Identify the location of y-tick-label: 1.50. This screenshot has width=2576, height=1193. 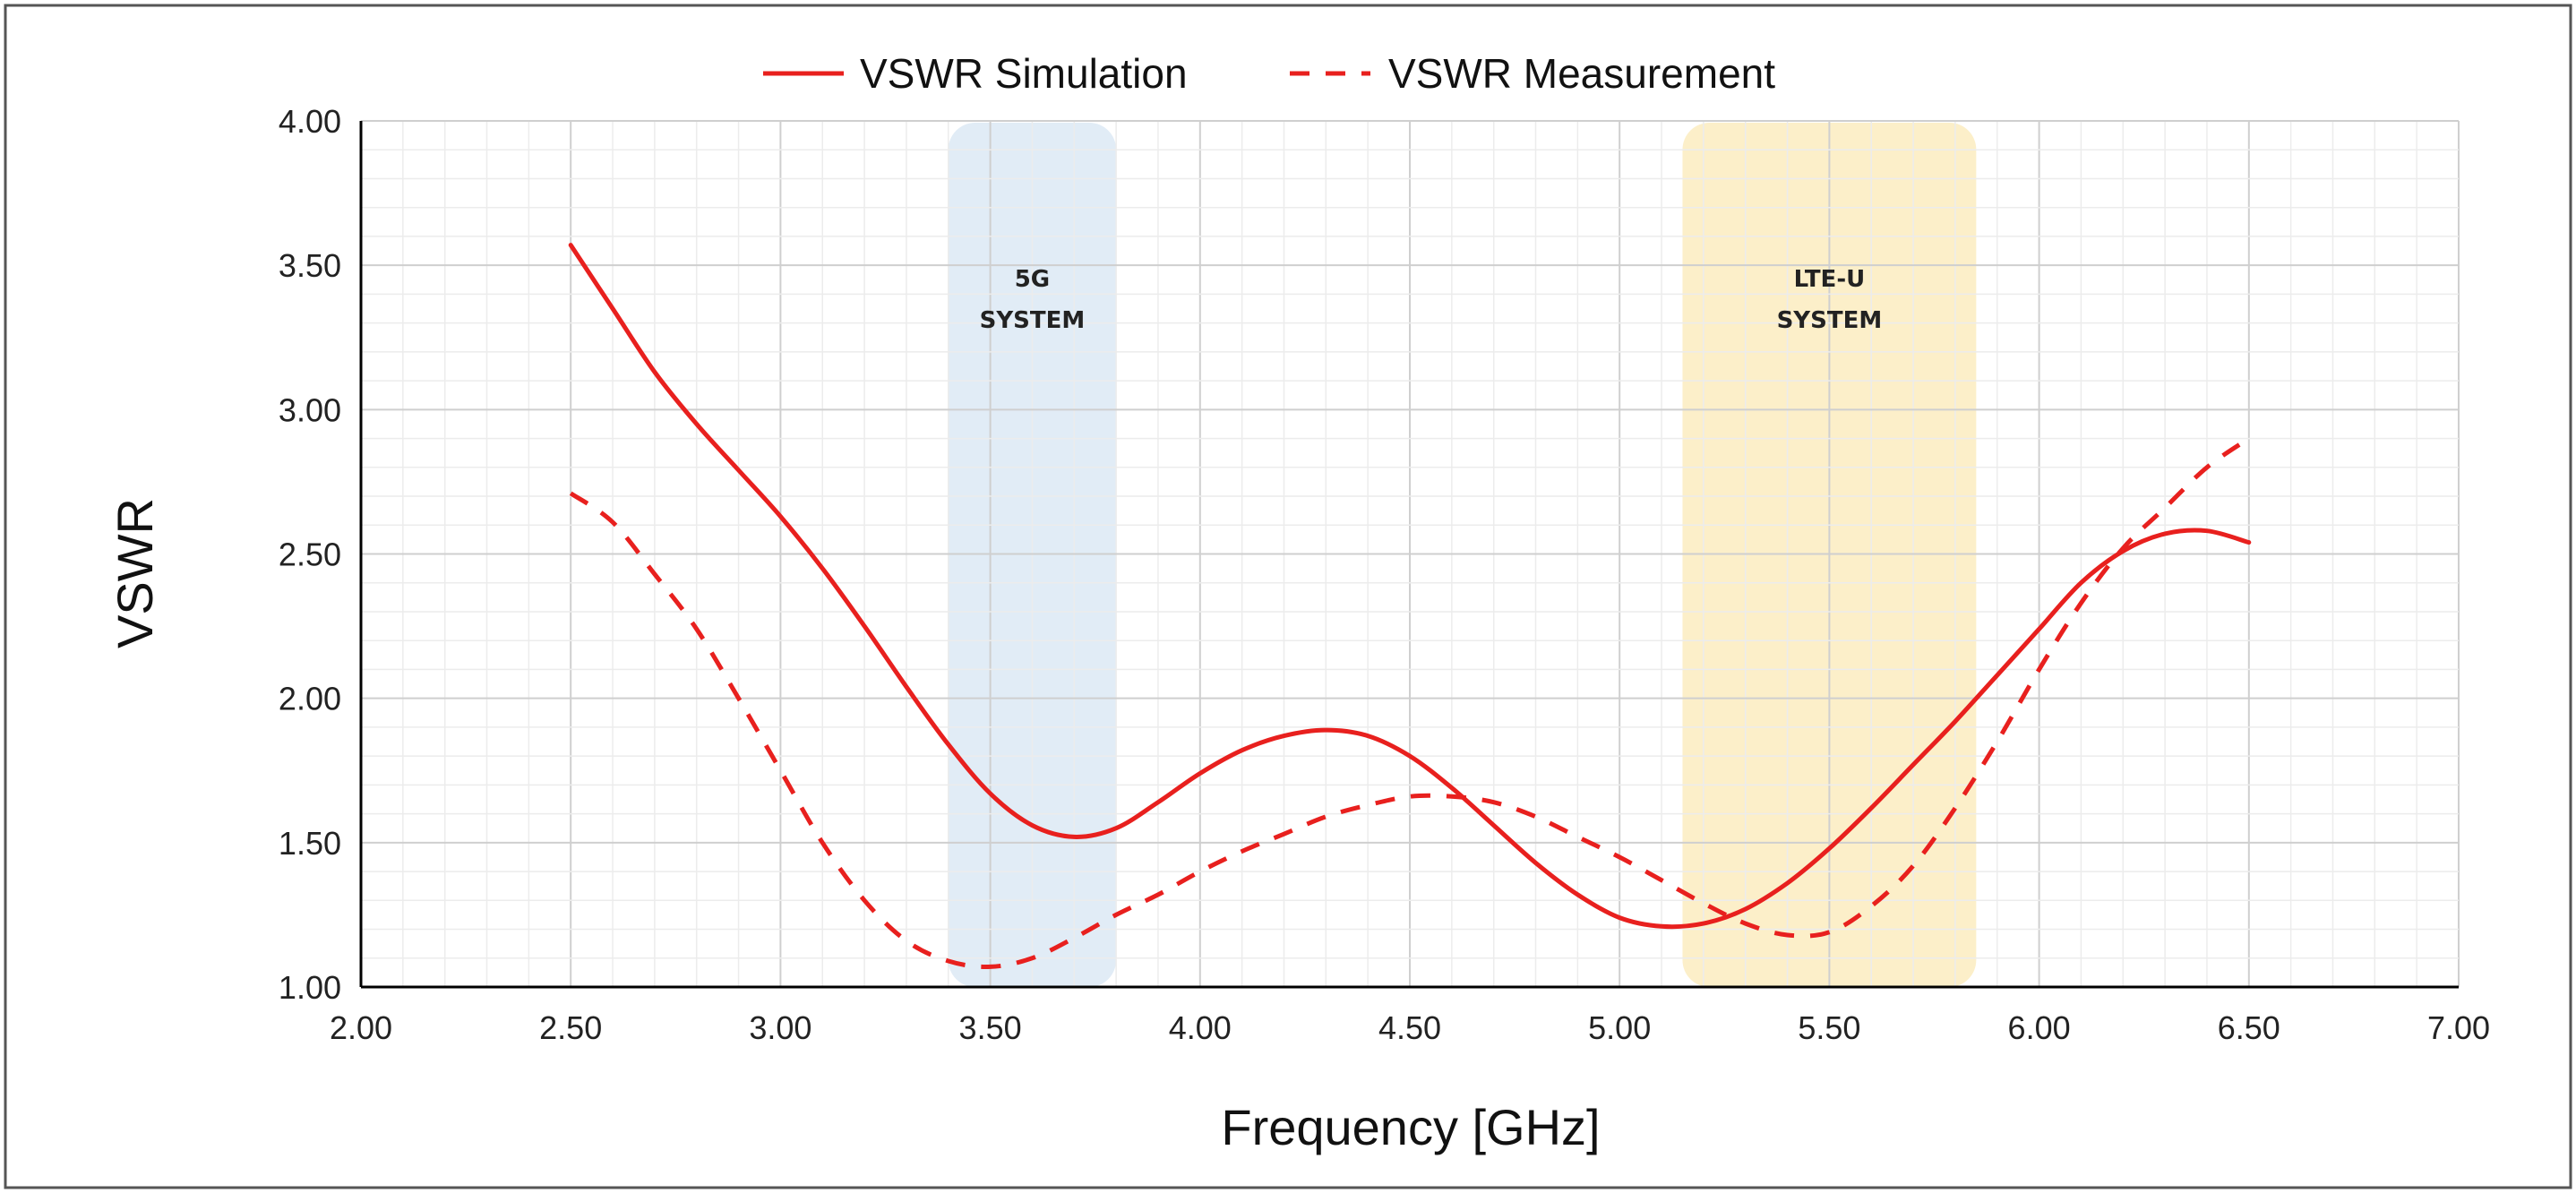
(310, 843).